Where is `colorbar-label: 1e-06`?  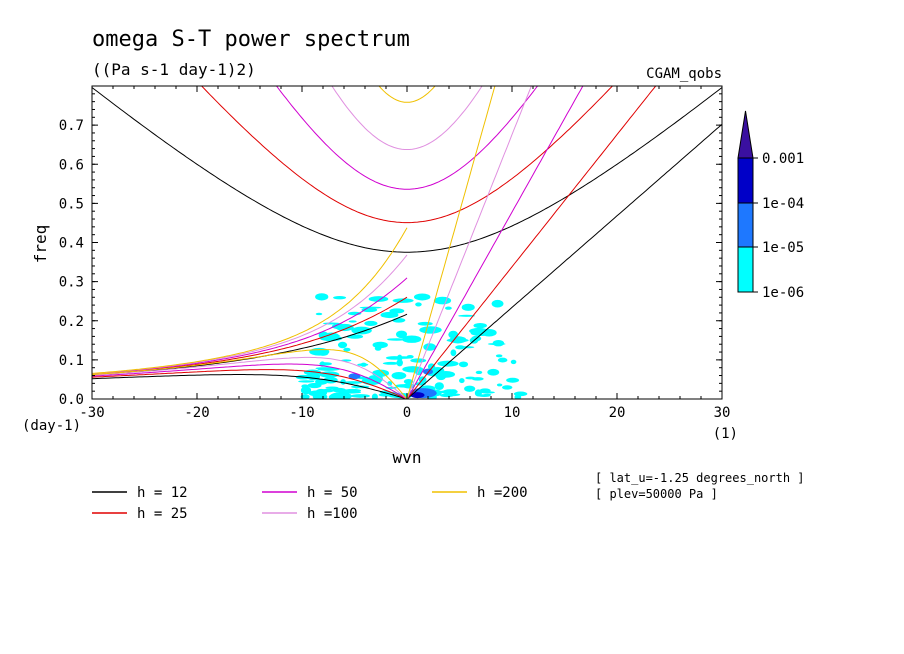 colorbar-label: 1e-06 is located at coordinates (783, 293).